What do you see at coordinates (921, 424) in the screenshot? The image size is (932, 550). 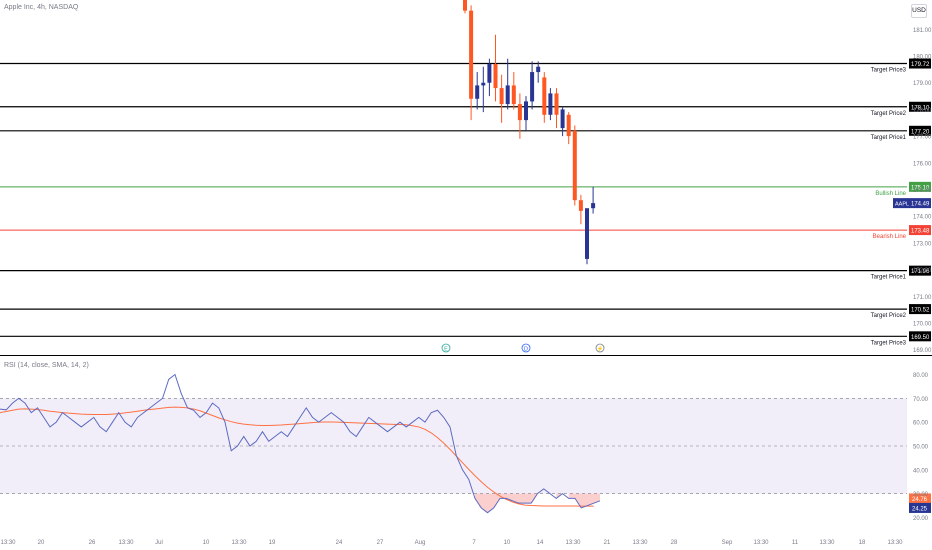 I see `rsi-tick-label: 60.00` at bounding box center [921, 424].